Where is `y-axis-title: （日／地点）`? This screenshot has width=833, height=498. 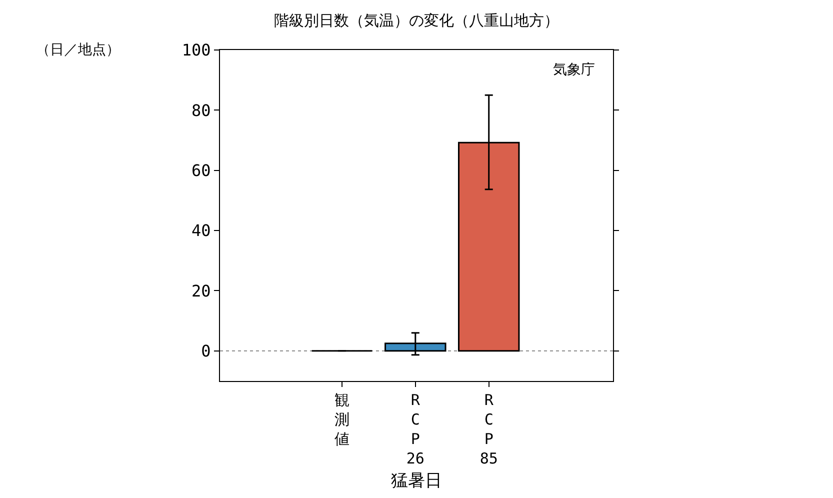
y-axis-title: （日／地点） is located at coordinates (78, 50).